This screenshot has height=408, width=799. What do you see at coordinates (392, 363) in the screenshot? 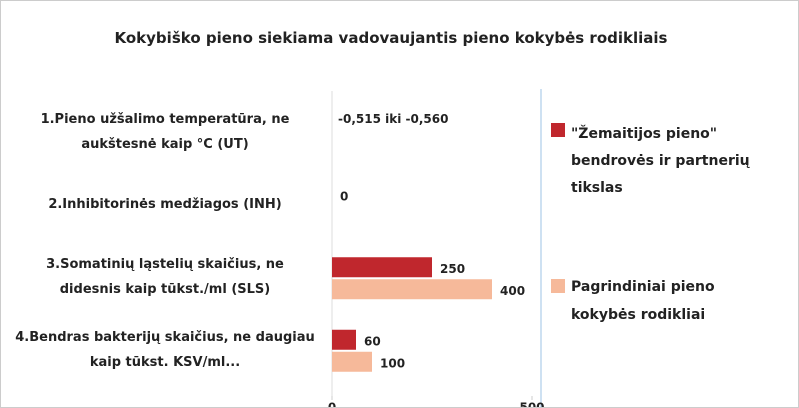
I see `value-label: 100` at bounding box center [392, 363].